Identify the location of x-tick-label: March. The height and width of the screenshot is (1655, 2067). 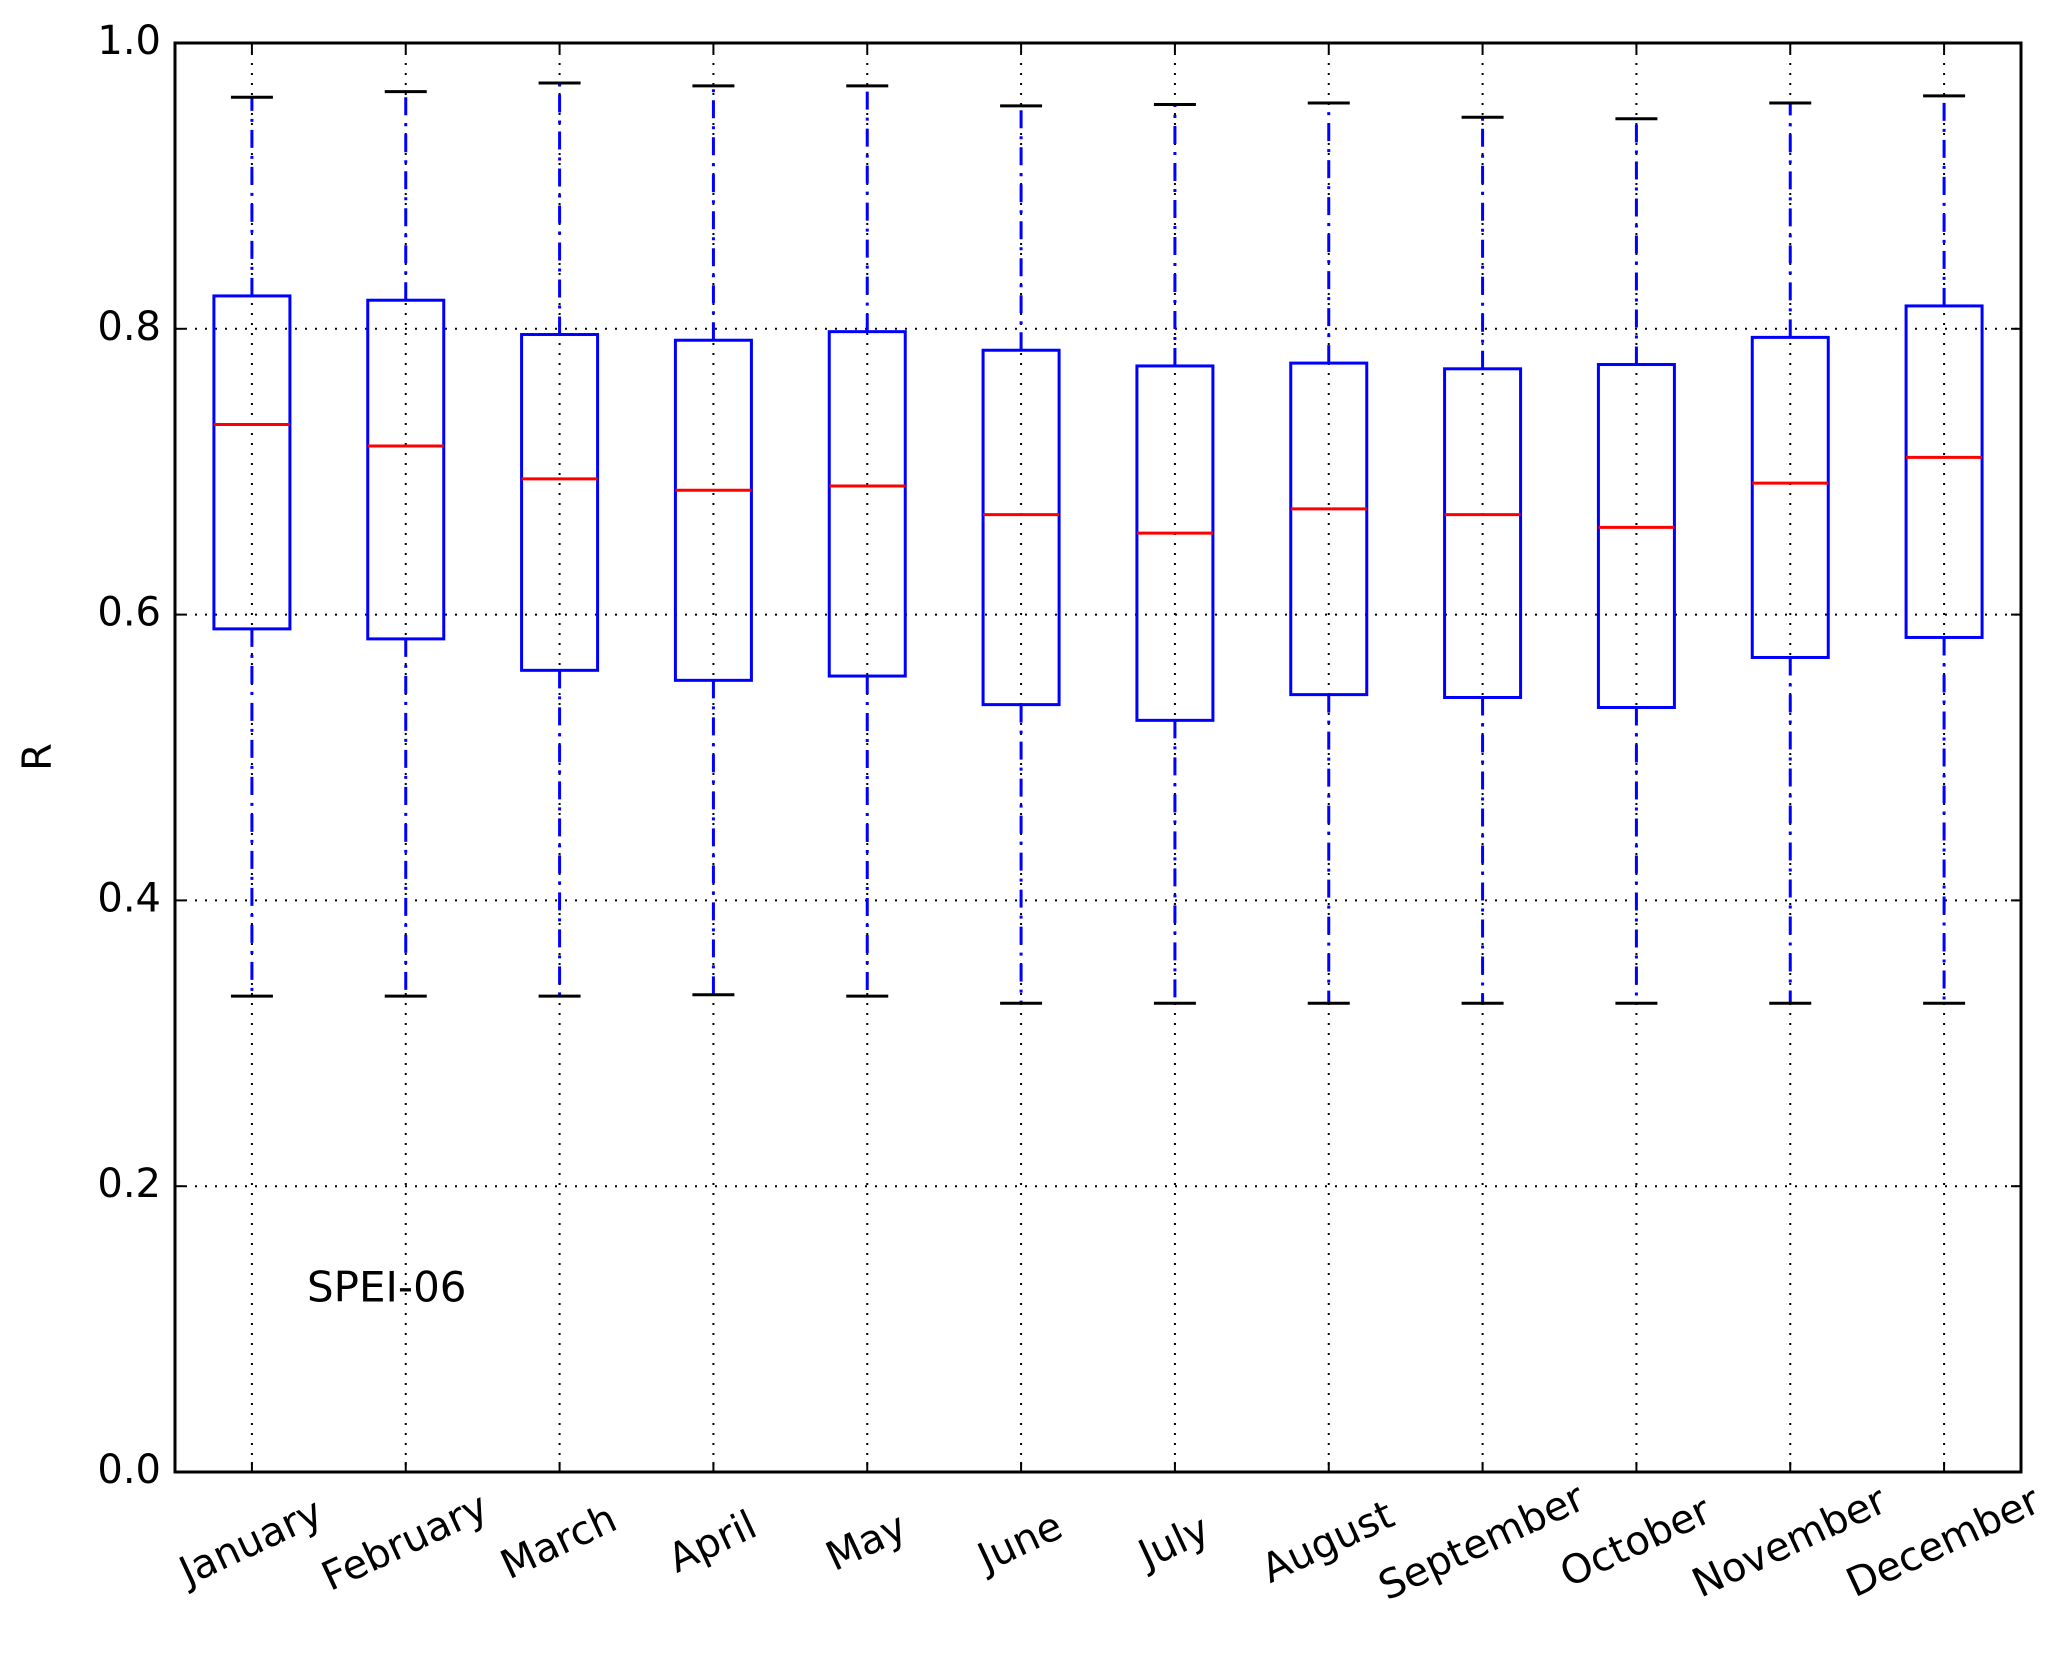
(559, 1542).